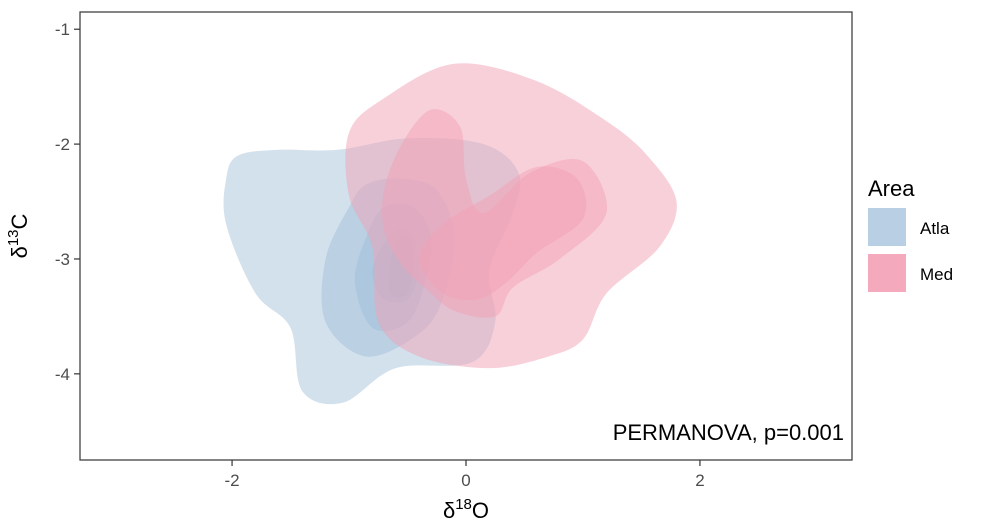  Describe the element at coordinates (13, 237) in the screenshot. I see `y-axis-superscript: 13` at that location.